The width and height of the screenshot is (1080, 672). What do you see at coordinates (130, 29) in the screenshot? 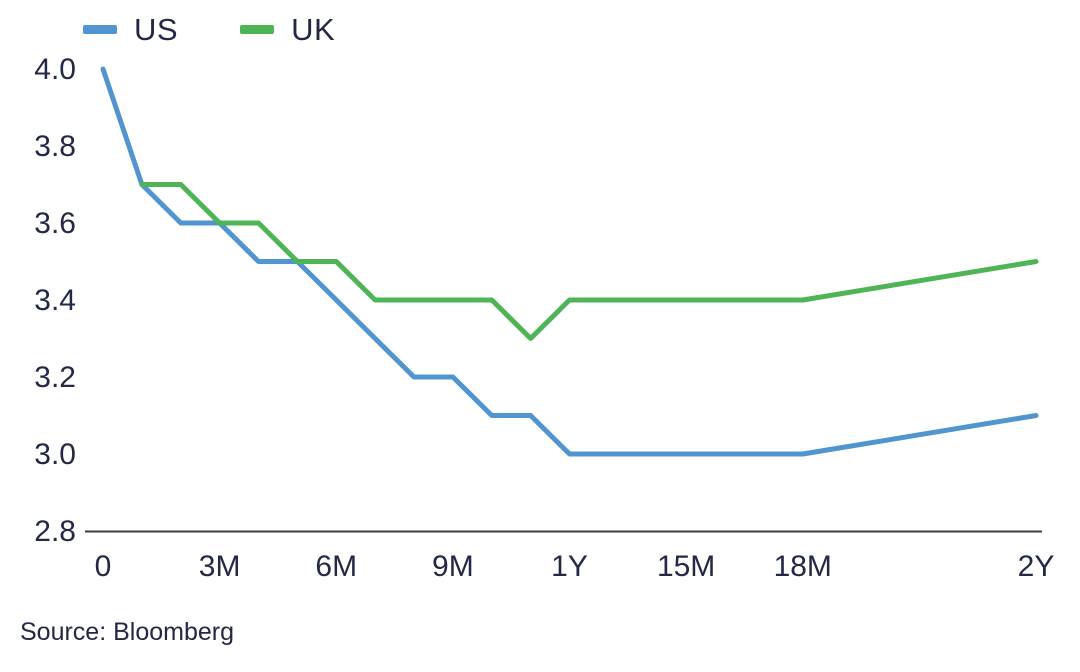
I see `legend-item-us: US` at bounding box center [130, 29].